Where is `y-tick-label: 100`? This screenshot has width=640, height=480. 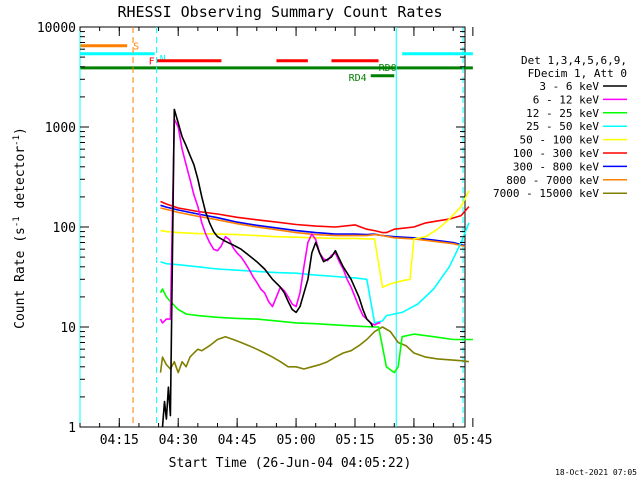
y-tick-label: 100 is located at coordinates (64, 228).